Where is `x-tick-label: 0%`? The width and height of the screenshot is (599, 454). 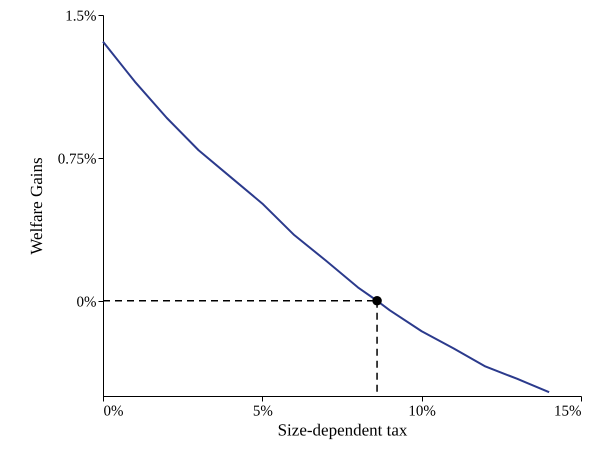 x-tick-label: 0% is located at coordinates (114, 412).